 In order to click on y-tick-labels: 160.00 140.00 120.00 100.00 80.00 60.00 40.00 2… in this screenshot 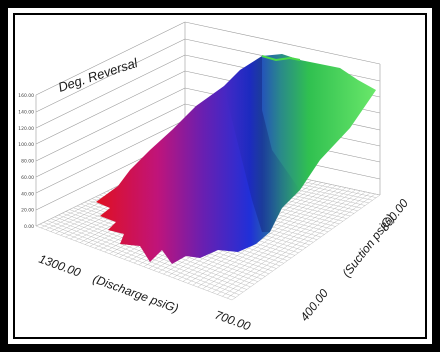, I will do `click(26, 161)`.